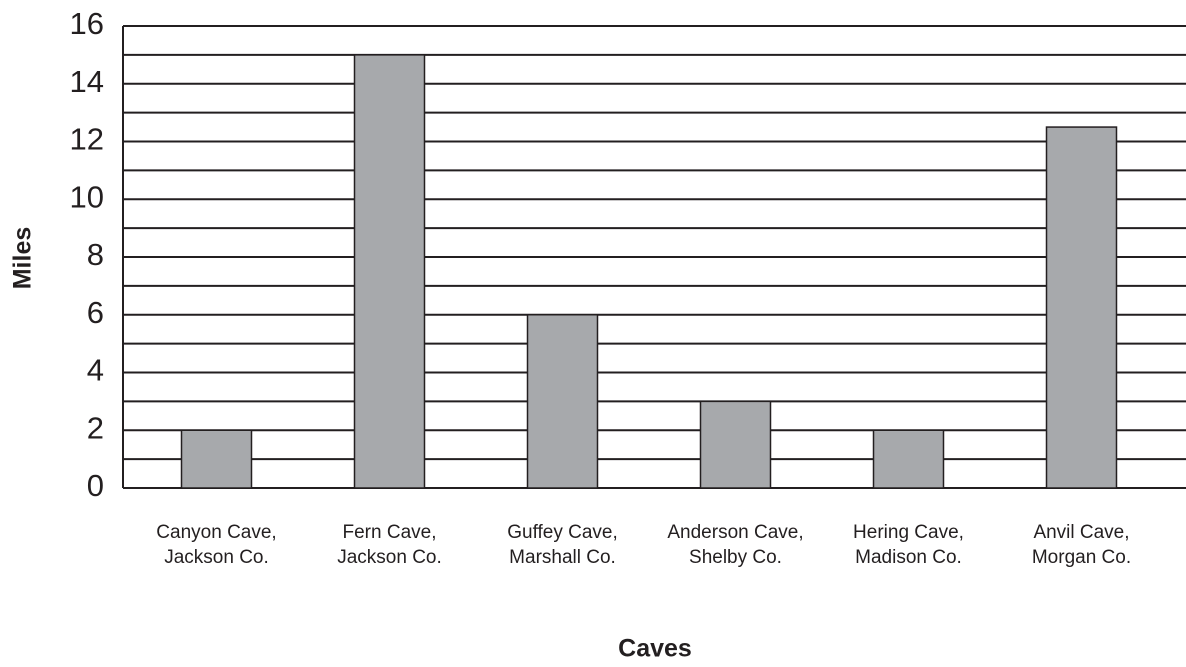  What do you see at coordinates (1081, 532) in the screenshot?
I see `x-tick-label: Anvil Cave,` at bounding box center [1081, 532].